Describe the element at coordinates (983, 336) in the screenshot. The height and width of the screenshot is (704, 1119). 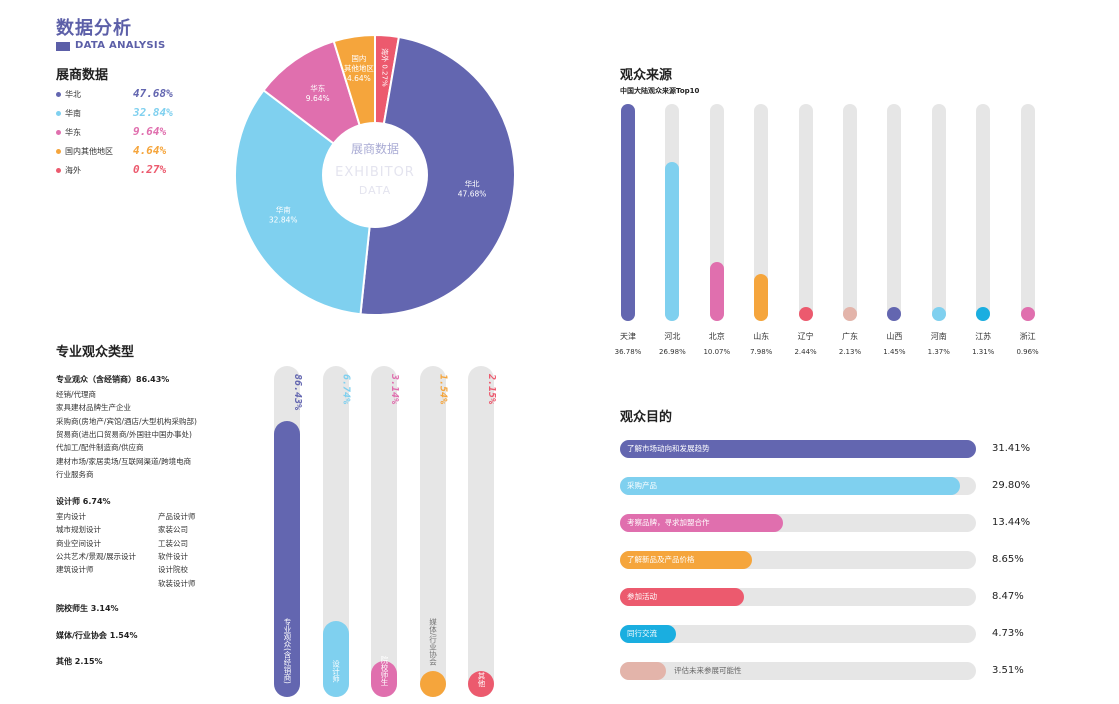
I see `origin-bar-category: 江苏` at that location.